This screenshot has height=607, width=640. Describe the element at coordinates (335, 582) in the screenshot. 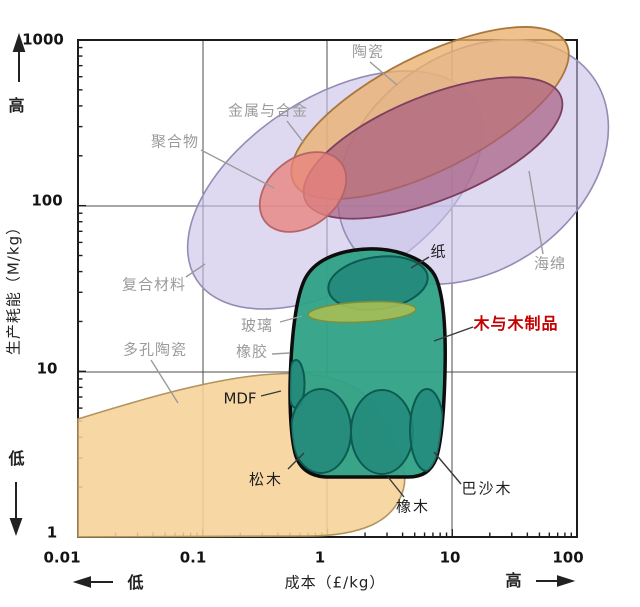

I see `x-axis-title: 成本（£/kg）` at that location.